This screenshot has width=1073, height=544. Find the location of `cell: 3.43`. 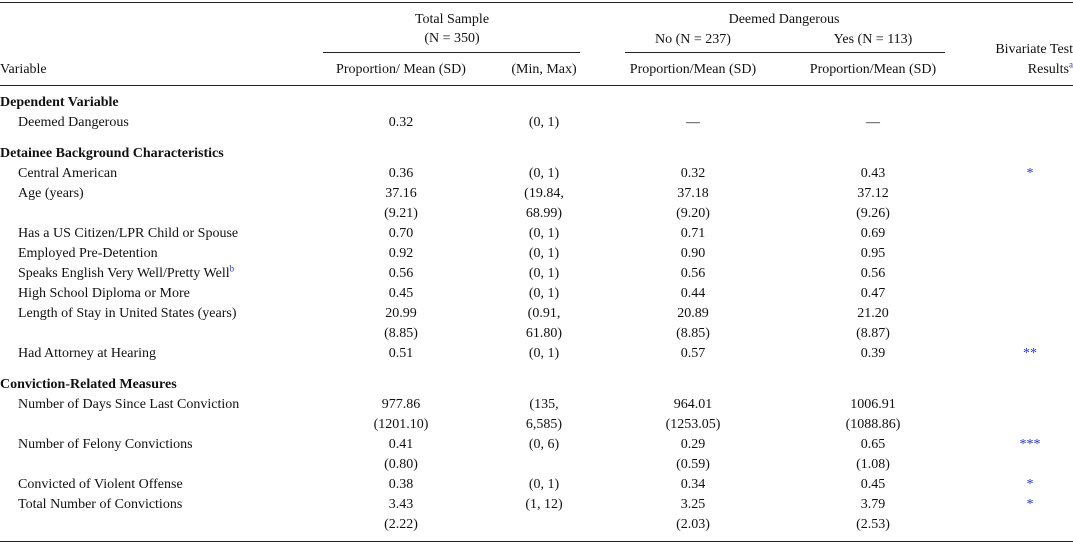

cell: 3.43 is located at coordinates (401, 504).